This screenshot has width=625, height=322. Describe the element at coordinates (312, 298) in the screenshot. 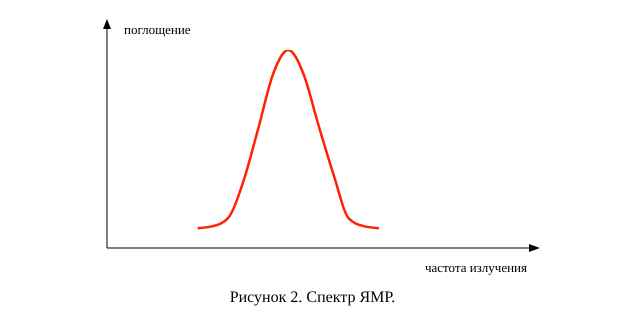

I see `text: Рисунок 2. Спектр ЯМР.` at that location.